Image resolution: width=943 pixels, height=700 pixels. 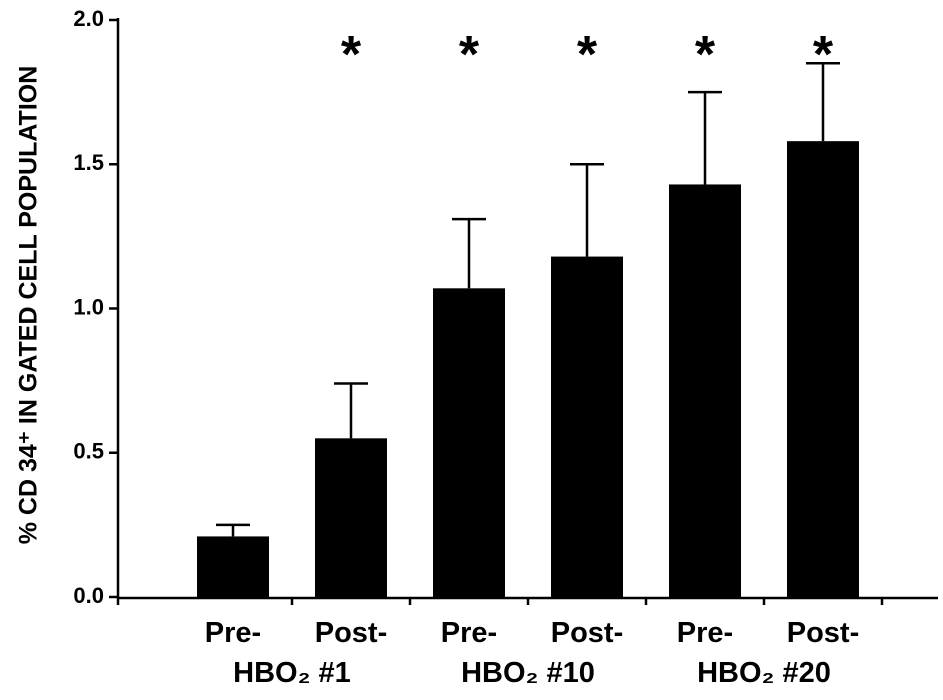 I want to click on x-group-label: HBO₂ #1, so click(x=292, y=673).